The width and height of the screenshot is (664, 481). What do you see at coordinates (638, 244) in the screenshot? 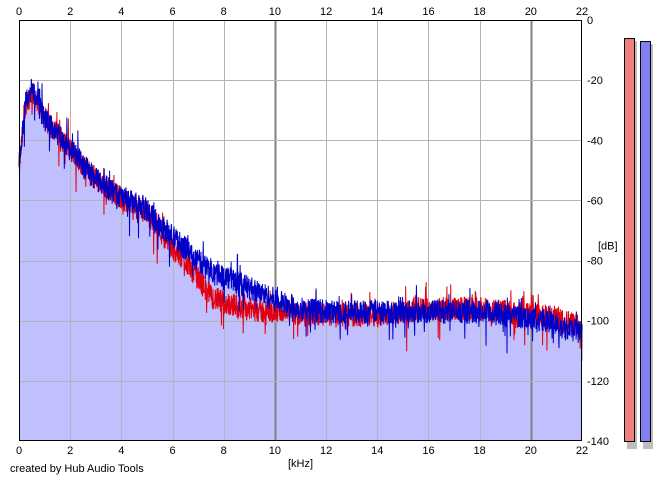
I see `level-meters` at bounding box center [638, 244].